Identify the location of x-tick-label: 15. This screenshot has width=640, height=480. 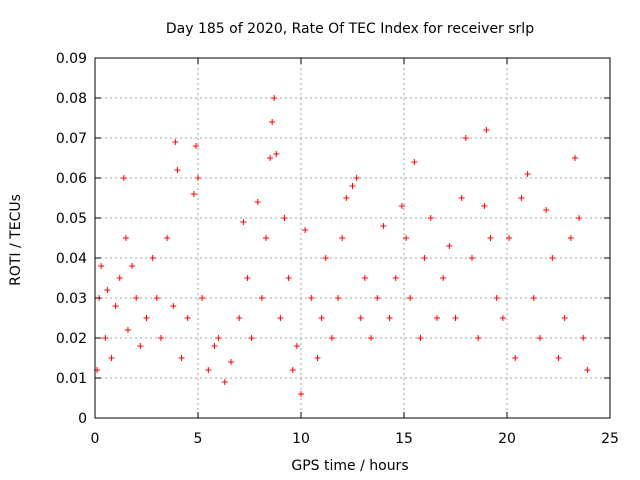
(404, 439).